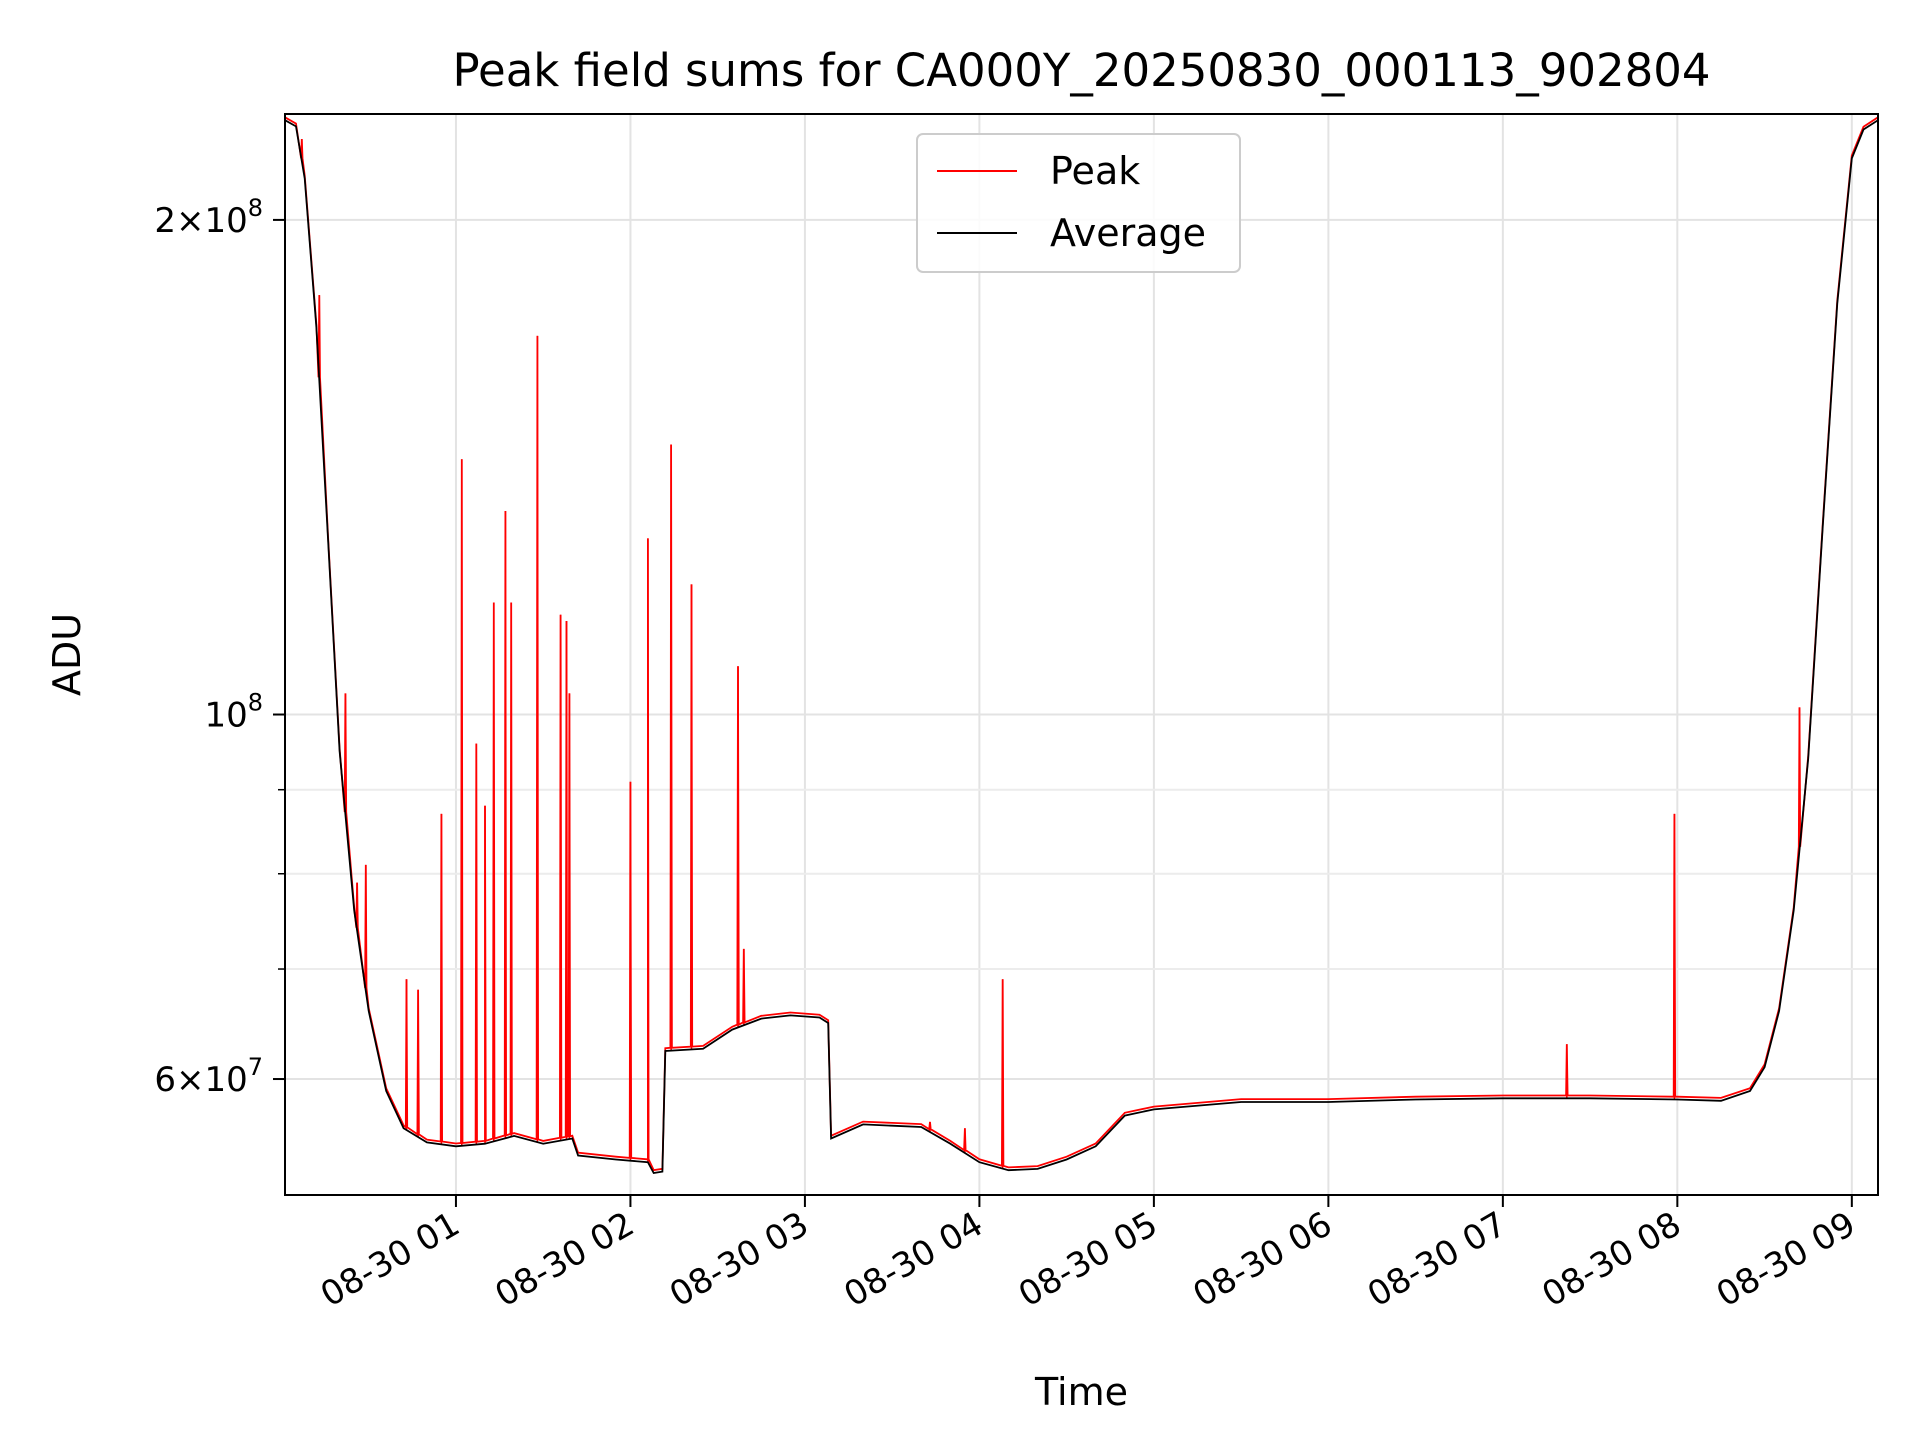 Image resolution: width=1920 pixels, height=1440 pixels. What do you see at coordinates (233, 712) in the screenshot?
I see `y-tick-label: 108` at bounding box center [233, 712].